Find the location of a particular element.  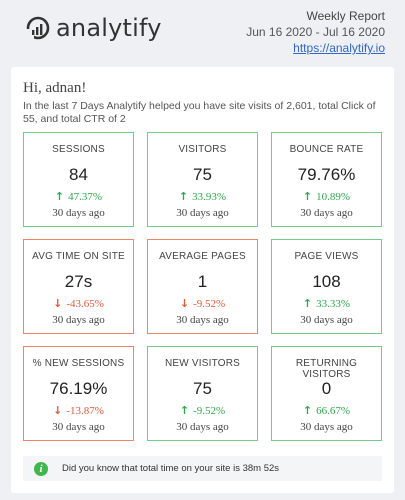

metric-value: 76.19% is located at coordinates (78, 388).